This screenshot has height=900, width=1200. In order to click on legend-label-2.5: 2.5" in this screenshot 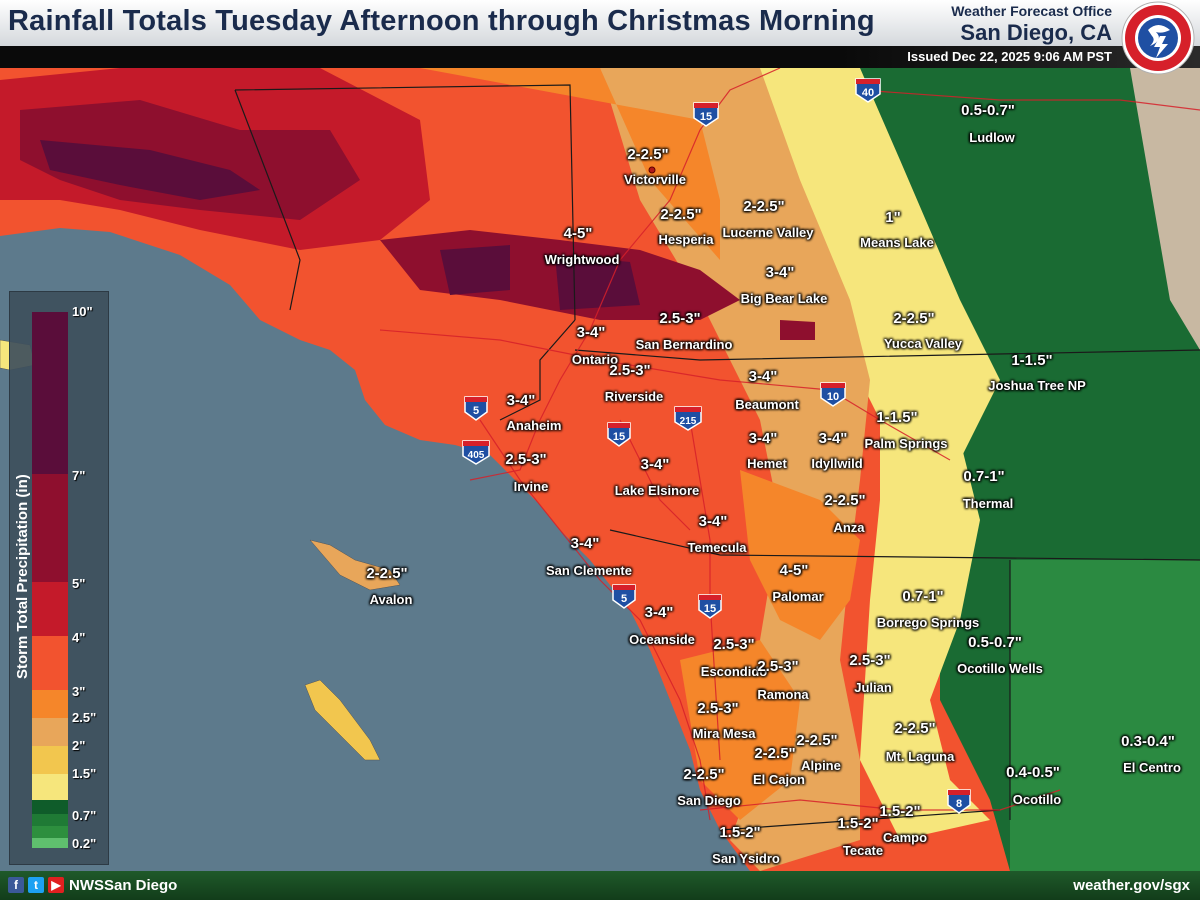, I will do `click(84, 717)`.